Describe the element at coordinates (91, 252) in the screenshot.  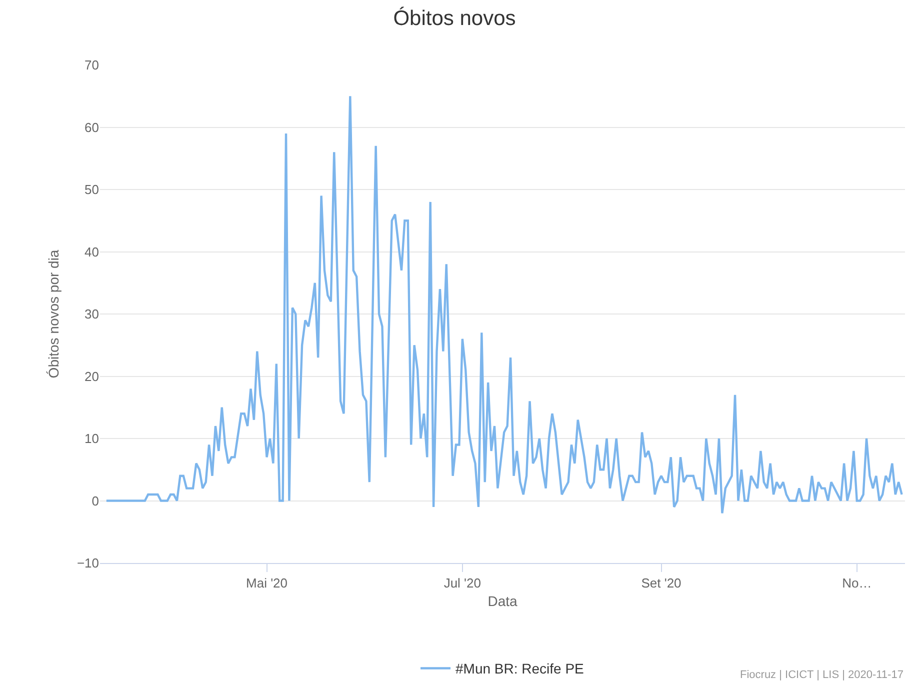
I see `y-tick-label: 40` at that location.